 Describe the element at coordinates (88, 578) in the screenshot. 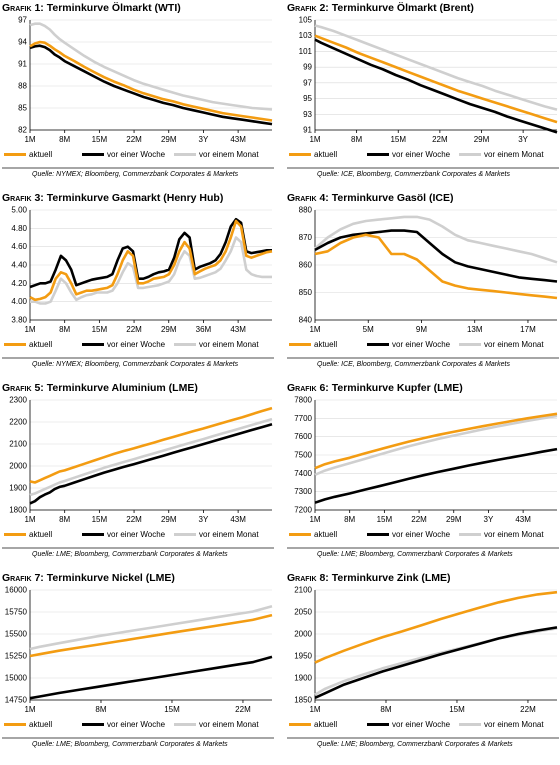

I see `chart-title: Grafik 7: Terminkurve Nickel (LME)` at that location.